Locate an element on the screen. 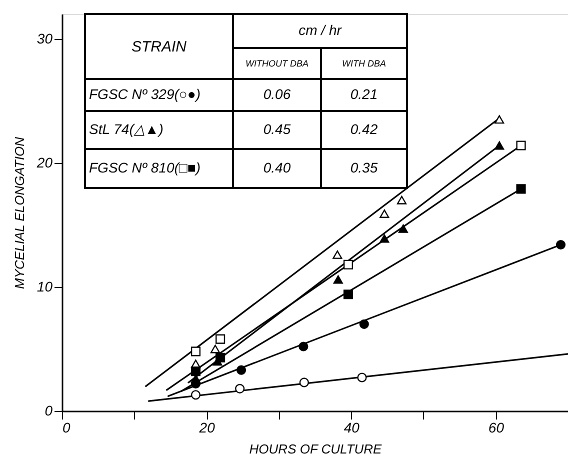 Image resolution: width=568 pixels, height=456 pixels. x-tick-label: 0 is located at coordinates (66, 428).